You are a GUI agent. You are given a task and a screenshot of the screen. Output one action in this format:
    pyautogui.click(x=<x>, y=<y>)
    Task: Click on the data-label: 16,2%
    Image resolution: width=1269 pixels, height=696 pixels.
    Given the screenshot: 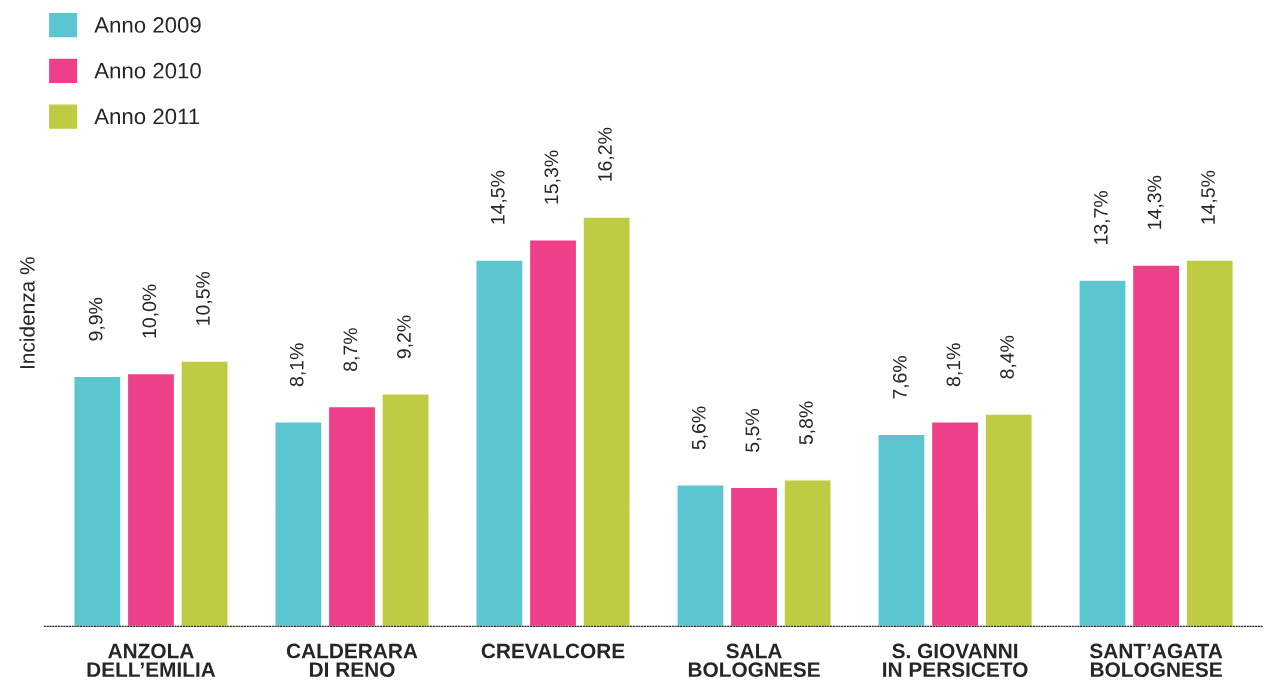 What is the action you would take?
    pyautogui.click(x=606, y=154)
    